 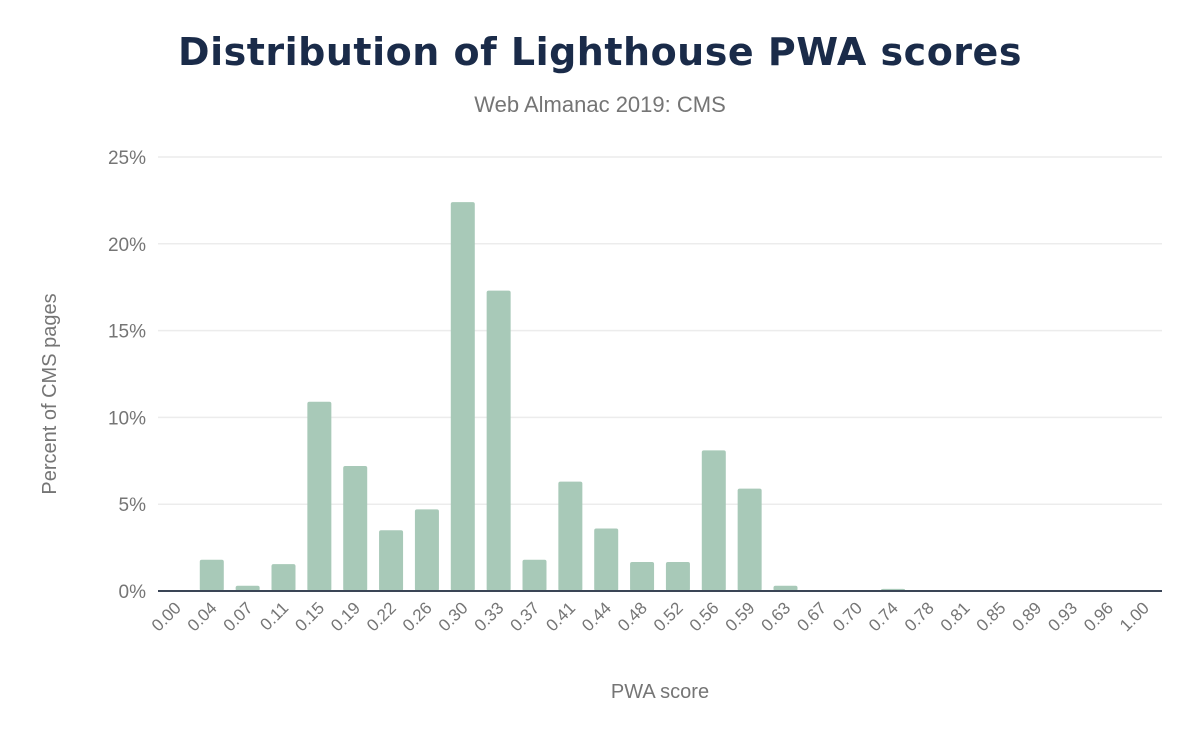 I want to click on x-tick-label: 0.37, so click(x=524, y=616).